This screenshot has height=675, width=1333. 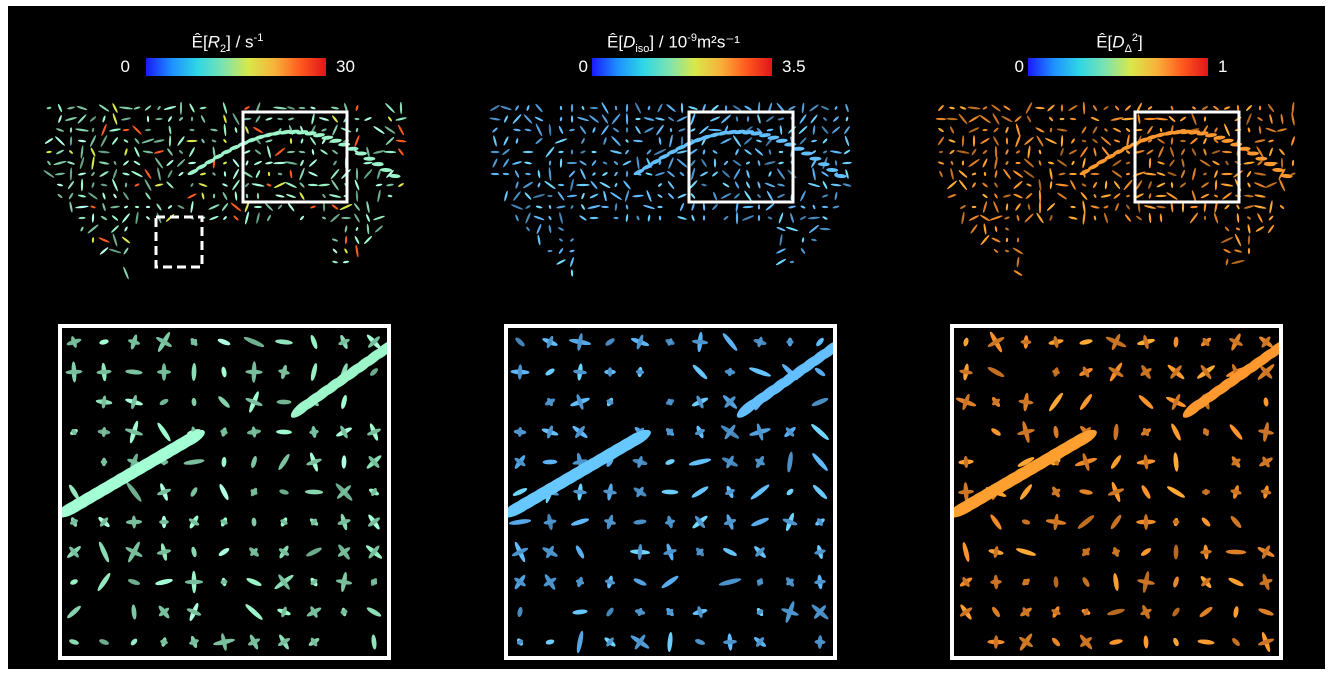 What do you see at coordinates (1118, 67) in the screenshot?
I see `colorbar` at bounding box center [1118, 67].